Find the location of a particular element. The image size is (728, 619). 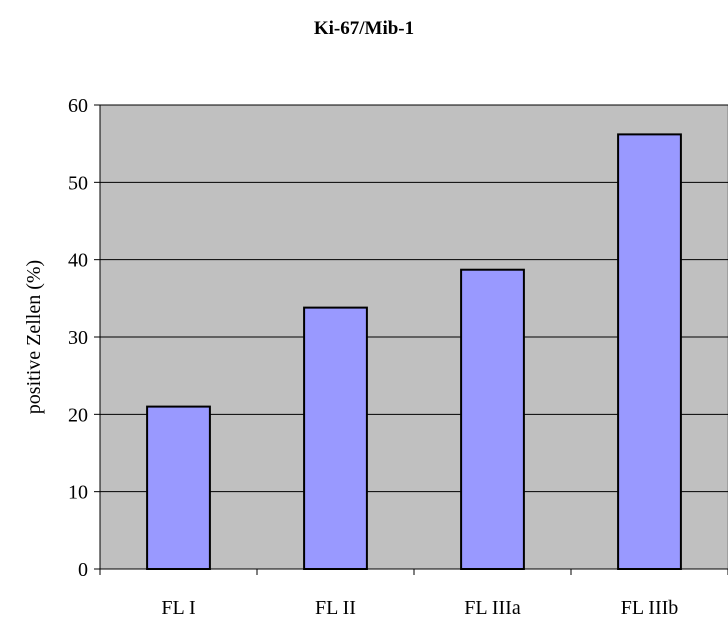

y-tick-label: 50 is located at coordinates (78, 183).